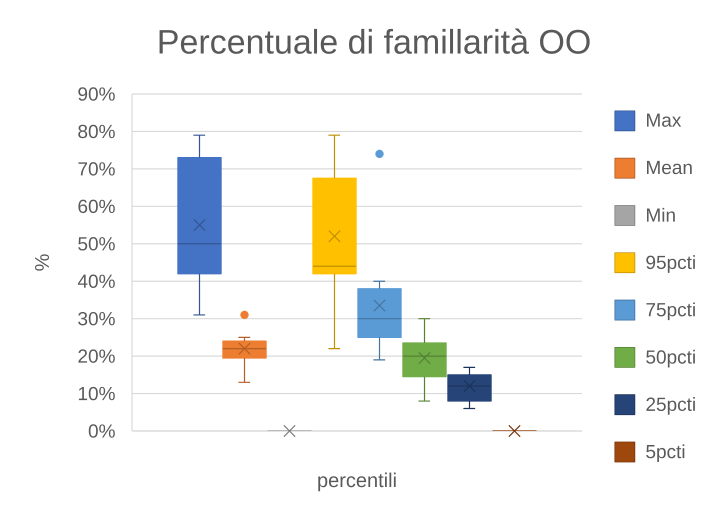 The height and width of the screenshot is (505, 724). What do you see at coordinates (670, 359) in the screenshot?
I see `legend-label: 50pcti` at bounding box center [670, 359].